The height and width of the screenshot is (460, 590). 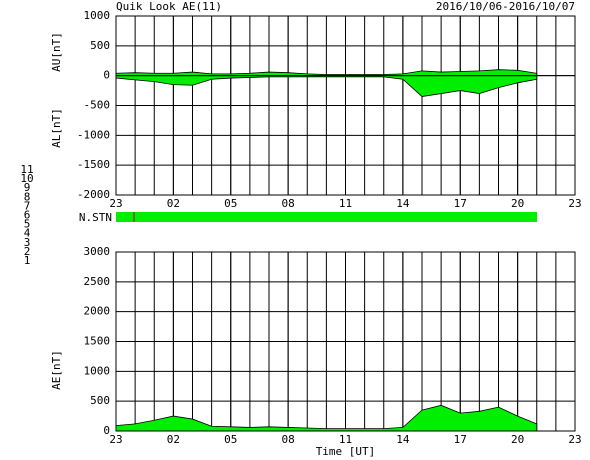 I want to click on station-legend-label: 2, so click(x=27, y=251).